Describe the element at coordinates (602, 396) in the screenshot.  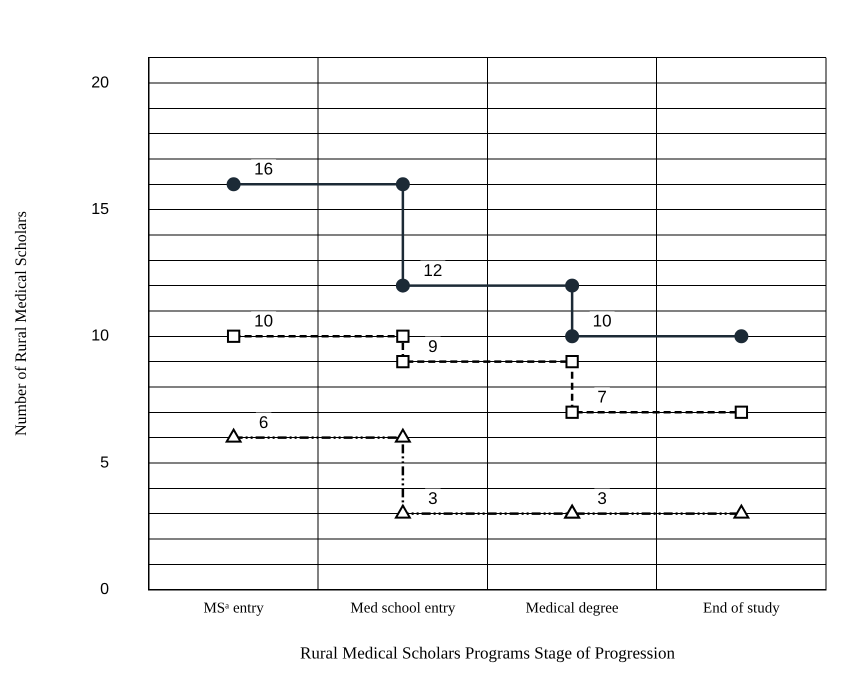
I see `data-label: 7` at that location.